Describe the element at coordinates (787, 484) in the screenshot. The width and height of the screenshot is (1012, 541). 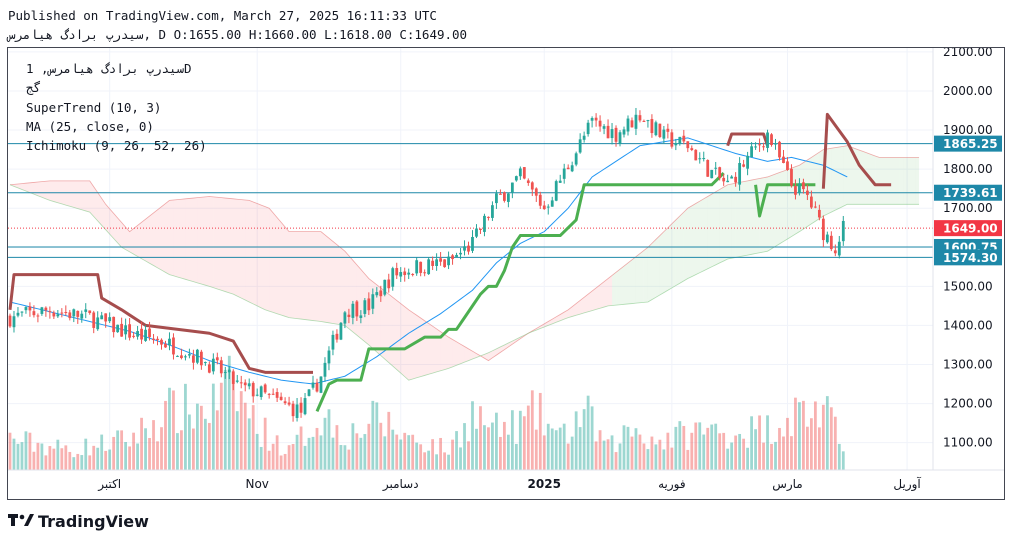
I see `x-tick-label: مارس` at that location.